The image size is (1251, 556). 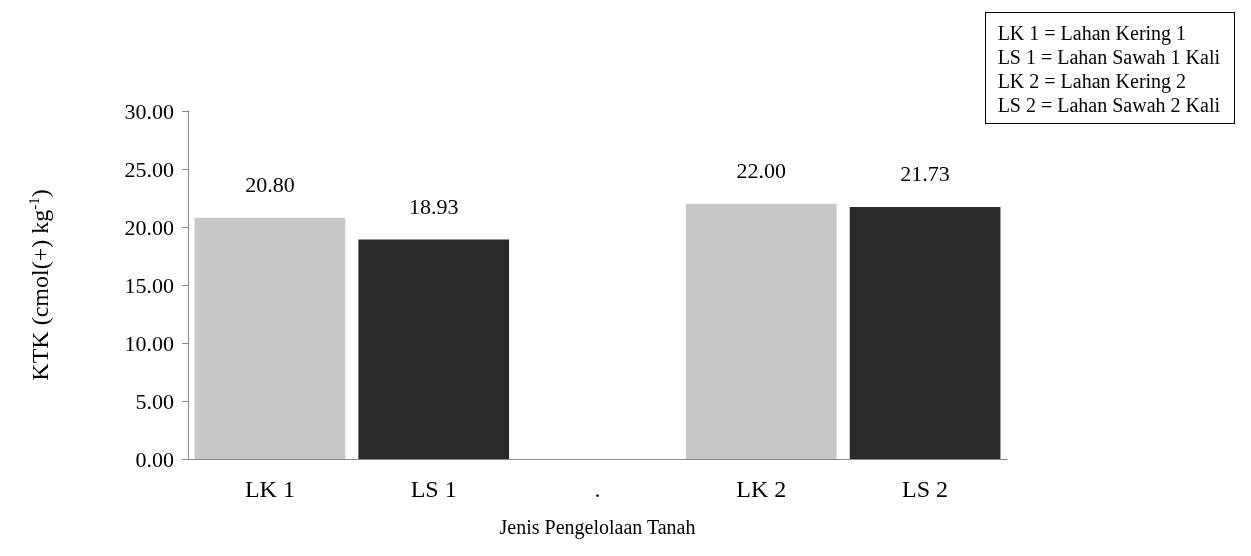 I want to click on x-tick-label: LK 2, so click(x=761, y=489).